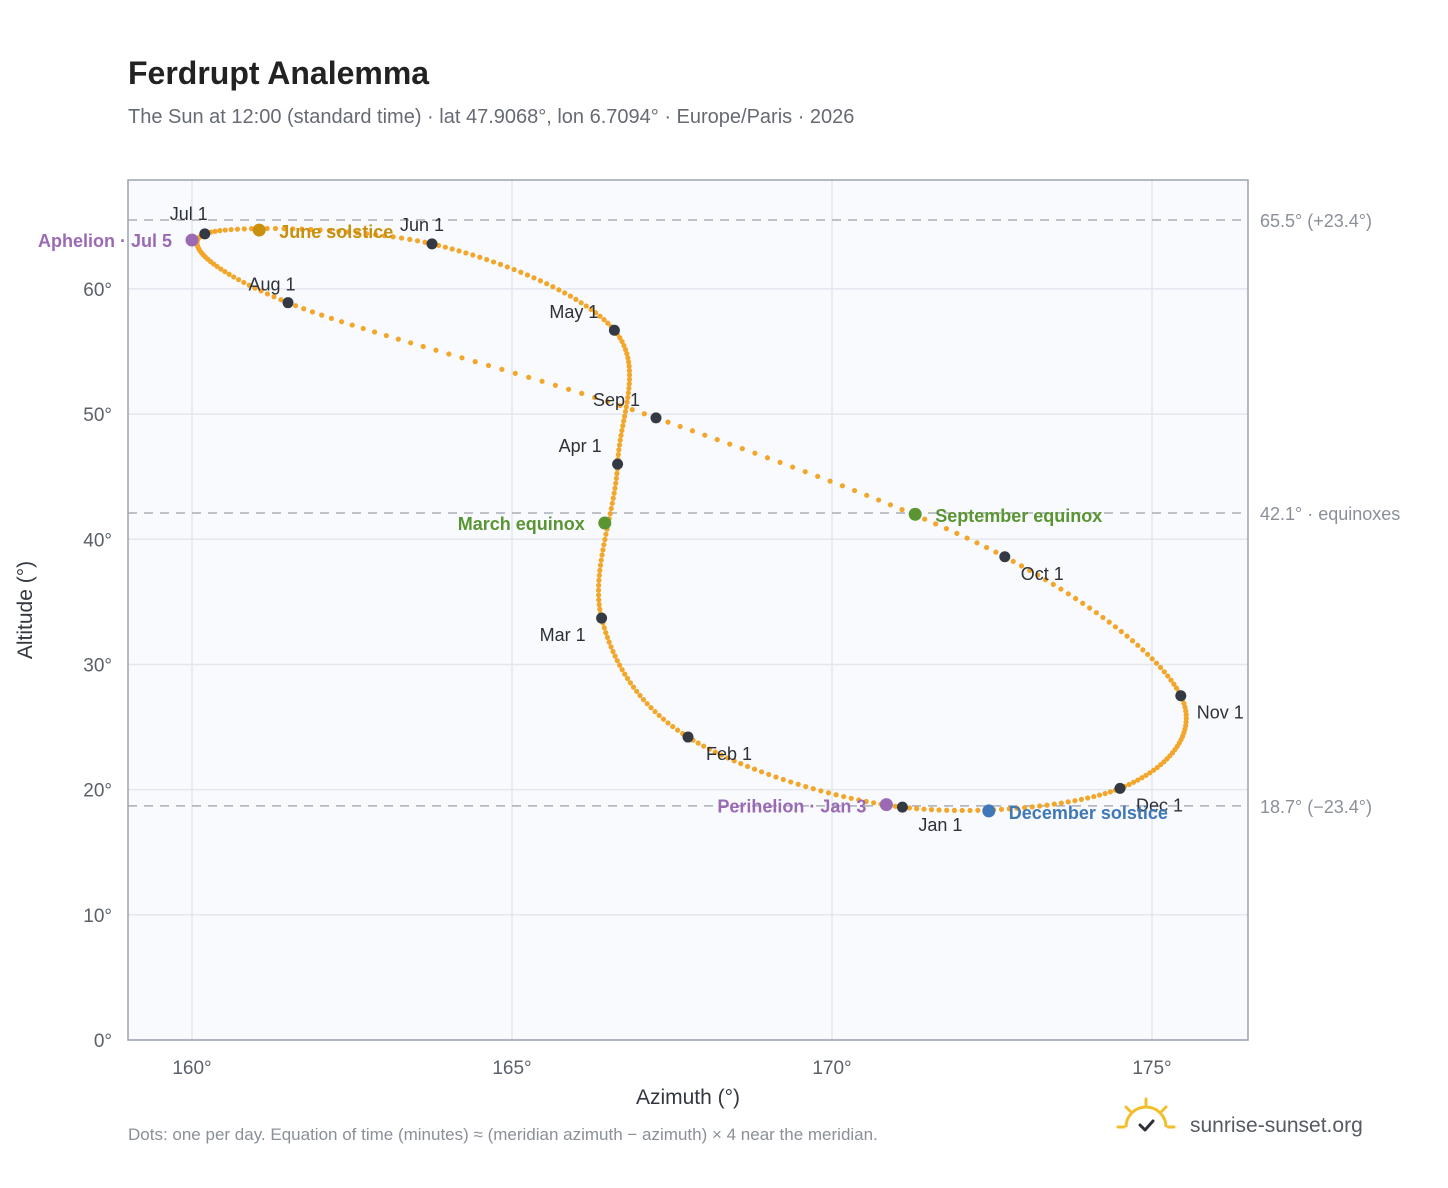 The height and width of the screenshot is (1188, 1448). Describe the element at coordinates (791, 807) in the screenshot. I see `event-label: Perihelion · Jan 3` at that location.